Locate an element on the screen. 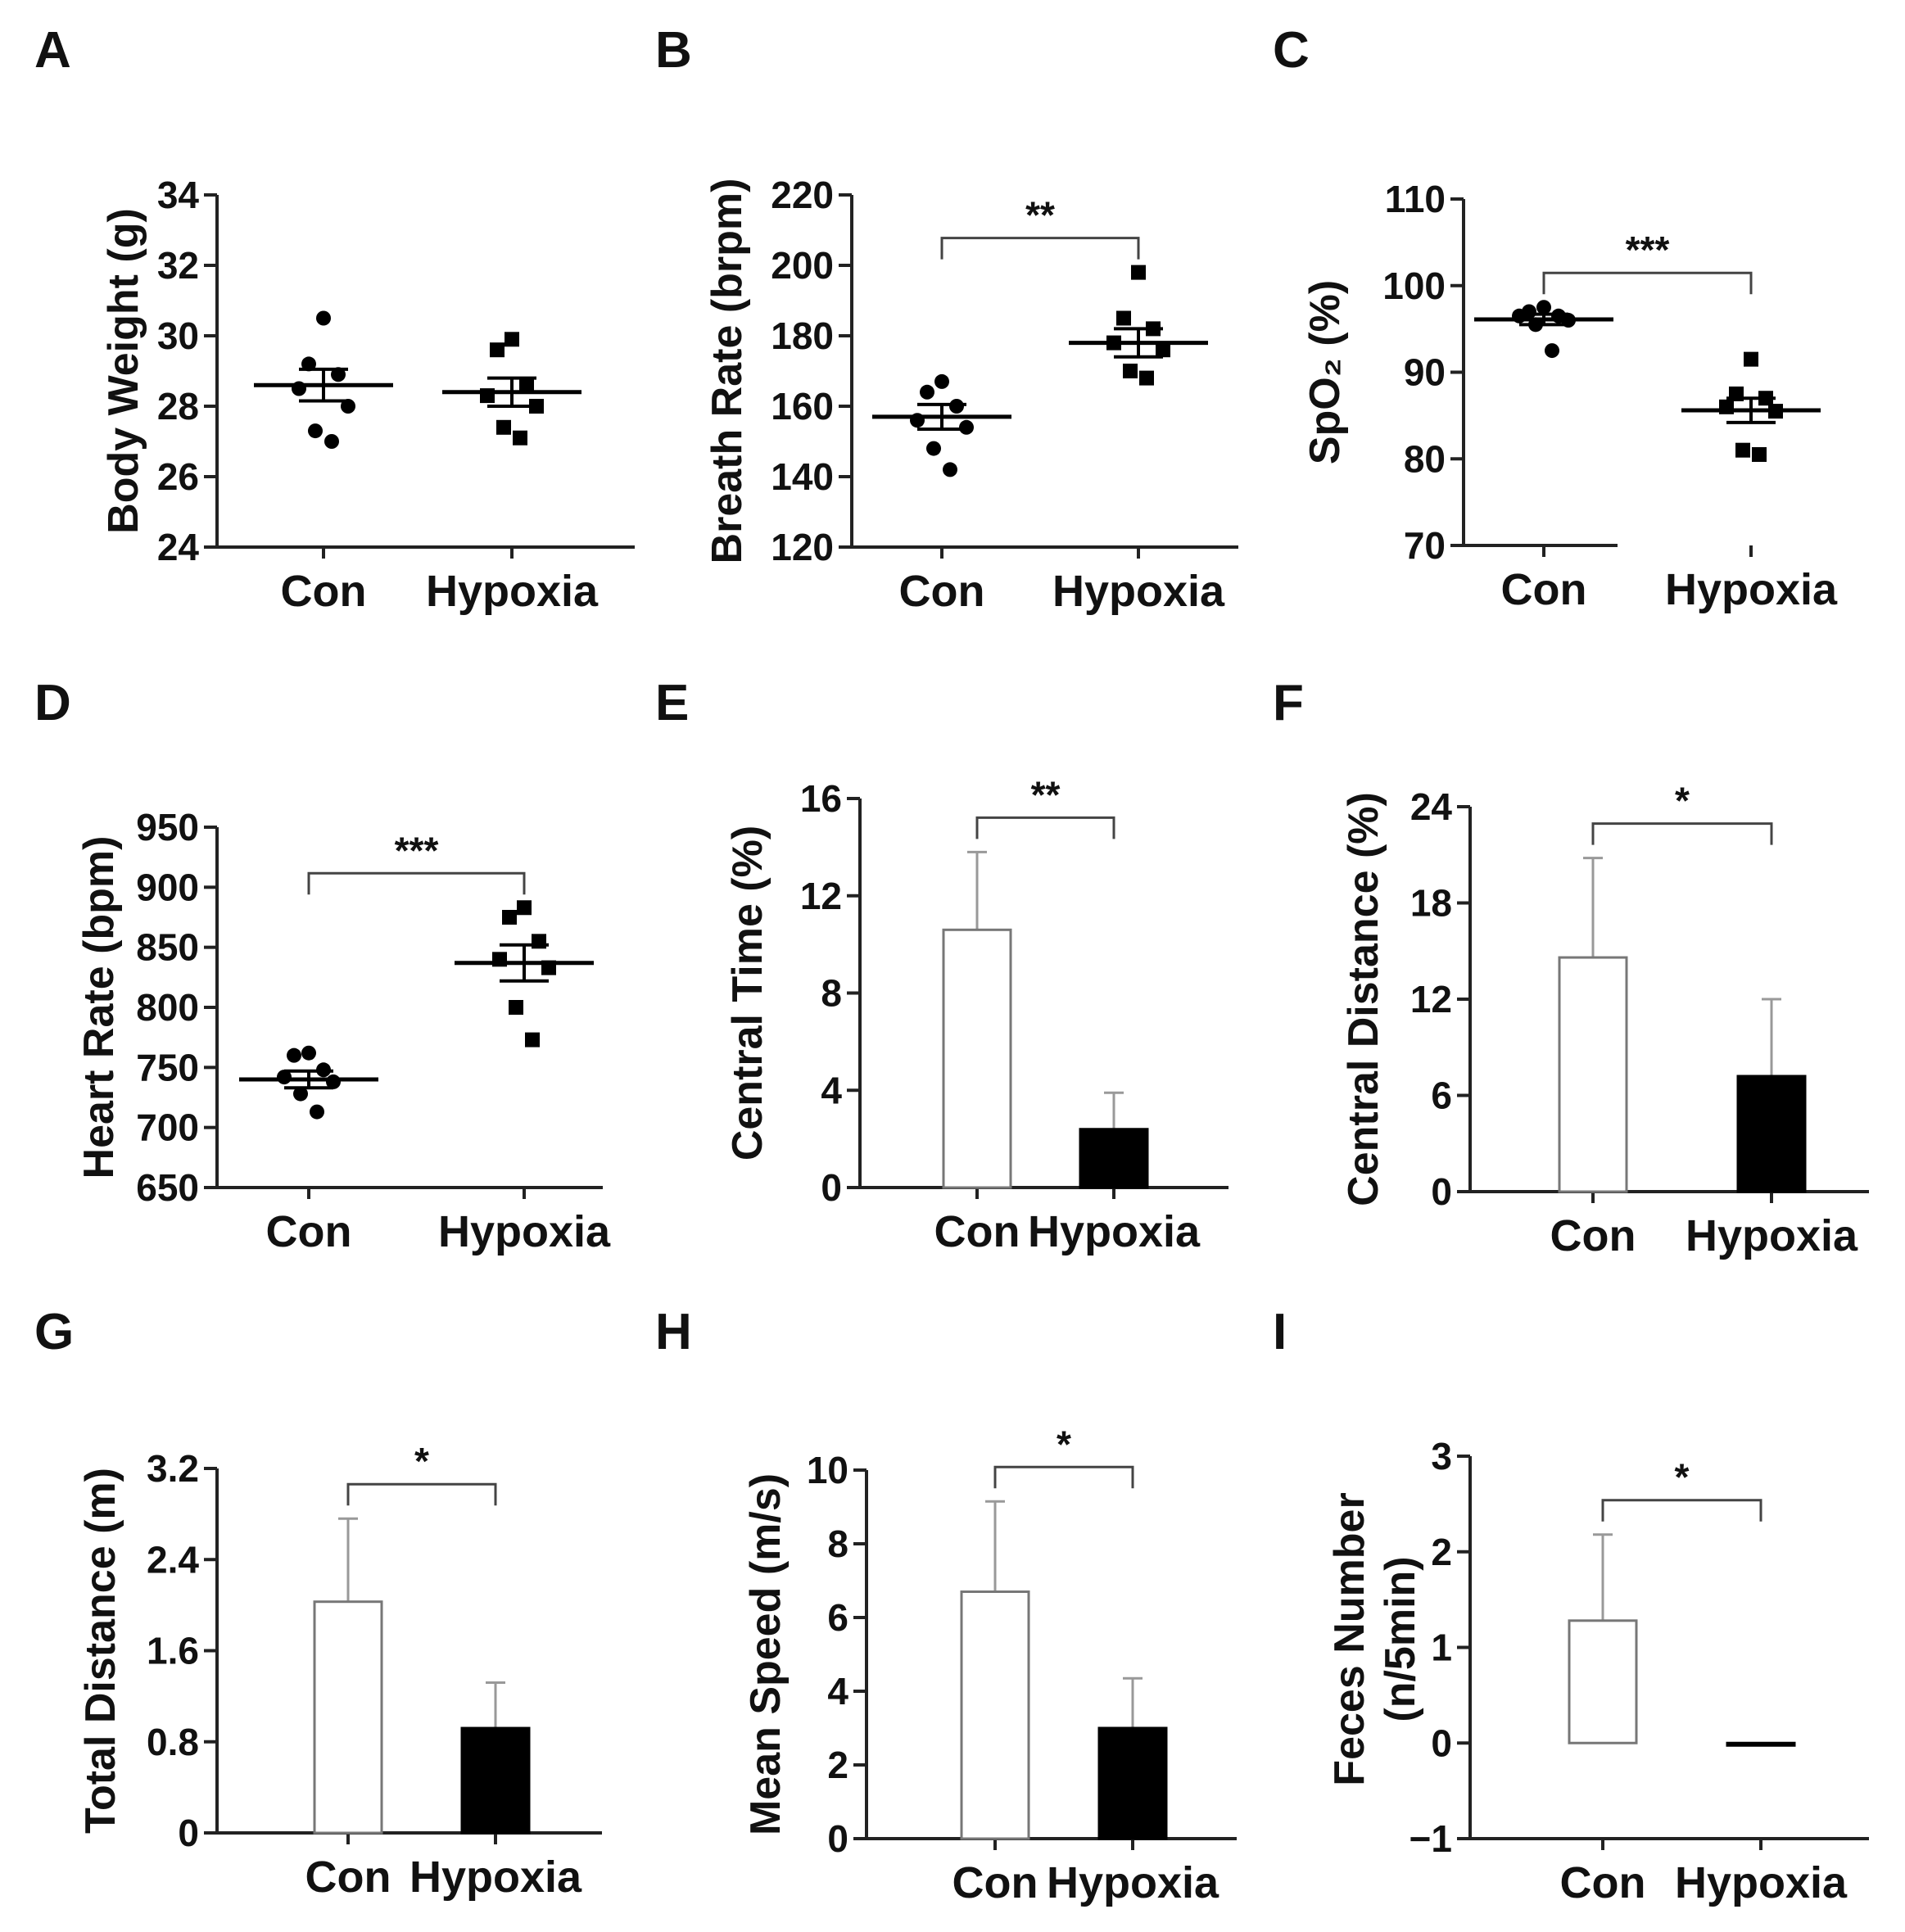  panel-letter: A is located at coordinates (52, 50).